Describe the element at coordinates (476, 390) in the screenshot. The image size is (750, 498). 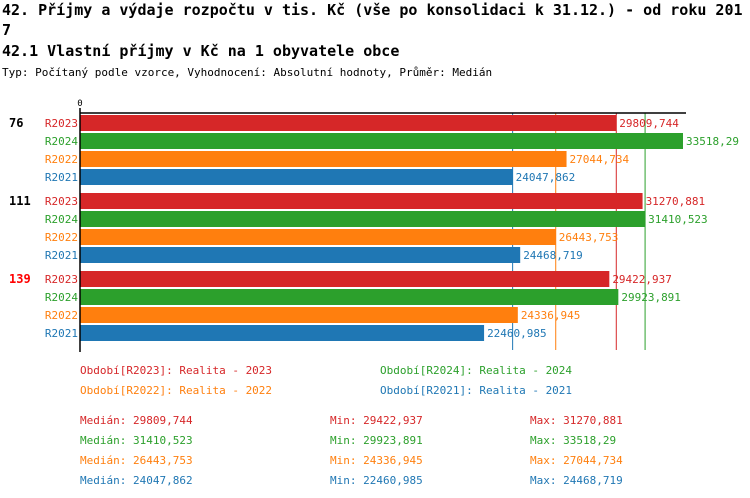
I see `legend-item-r2021: Období[R2021]: Realita - 2021` at that location.